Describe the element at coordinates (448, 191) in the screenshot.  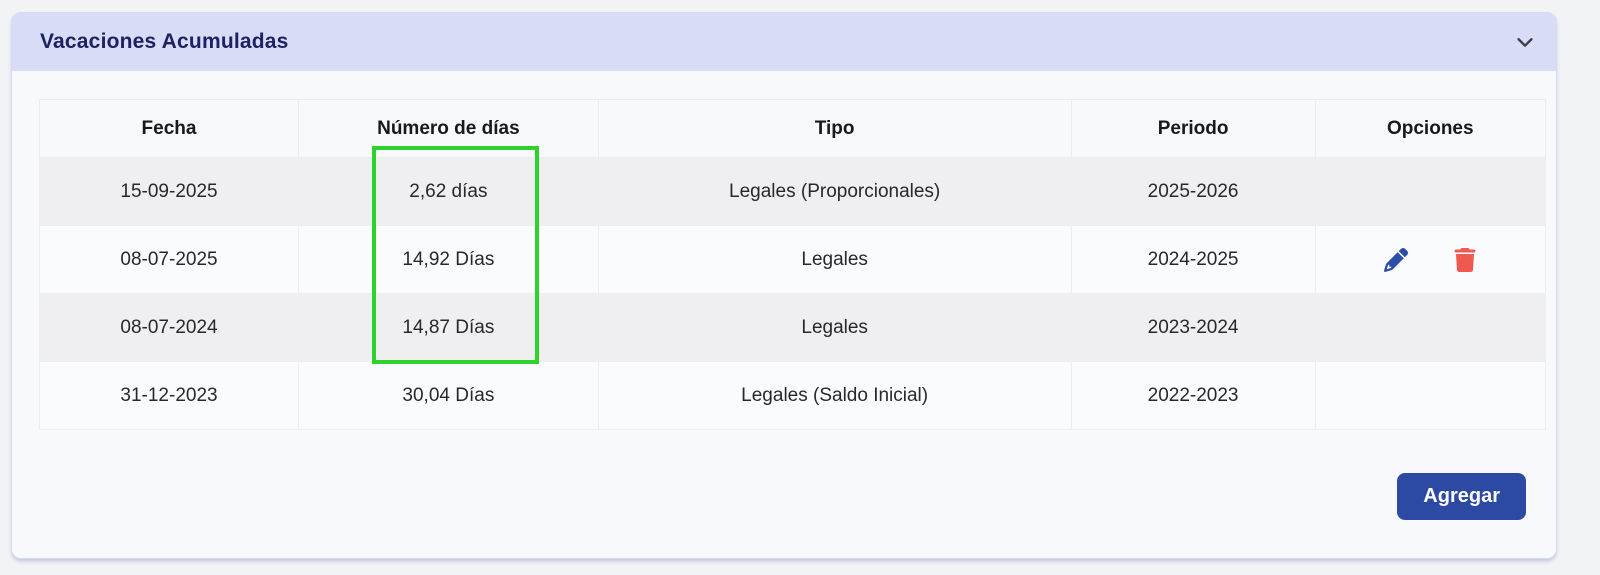
I see `cell-dias: 2,62 días` at that location.